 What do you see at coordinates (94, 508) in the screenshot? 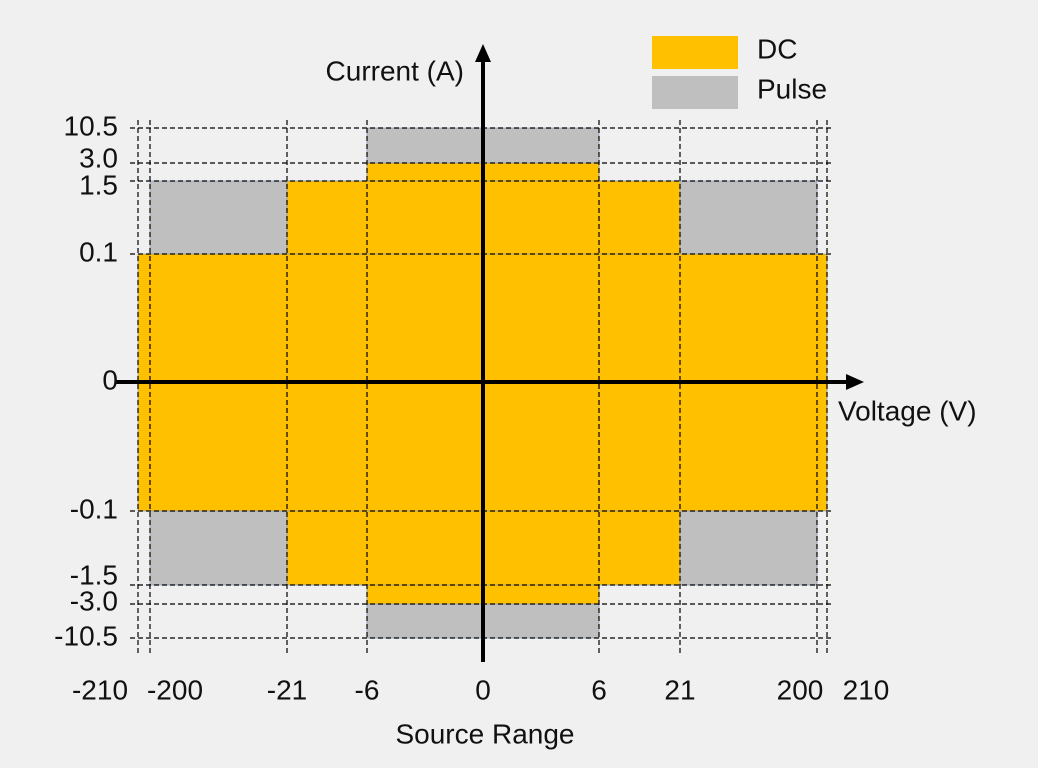
I see `y-tick-label: -0.1` at bounding box center [94, 508].